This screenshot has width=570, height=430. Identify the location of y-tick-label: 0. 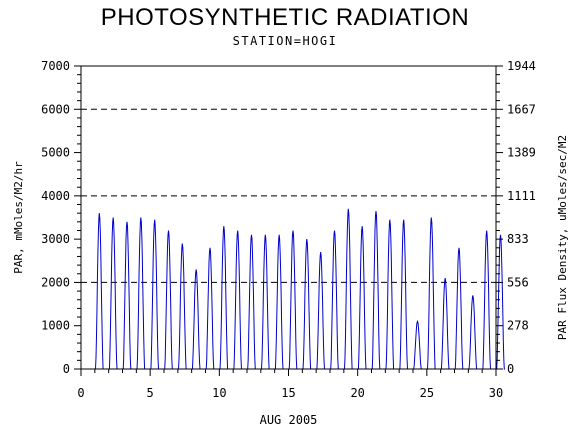
(66, 369).